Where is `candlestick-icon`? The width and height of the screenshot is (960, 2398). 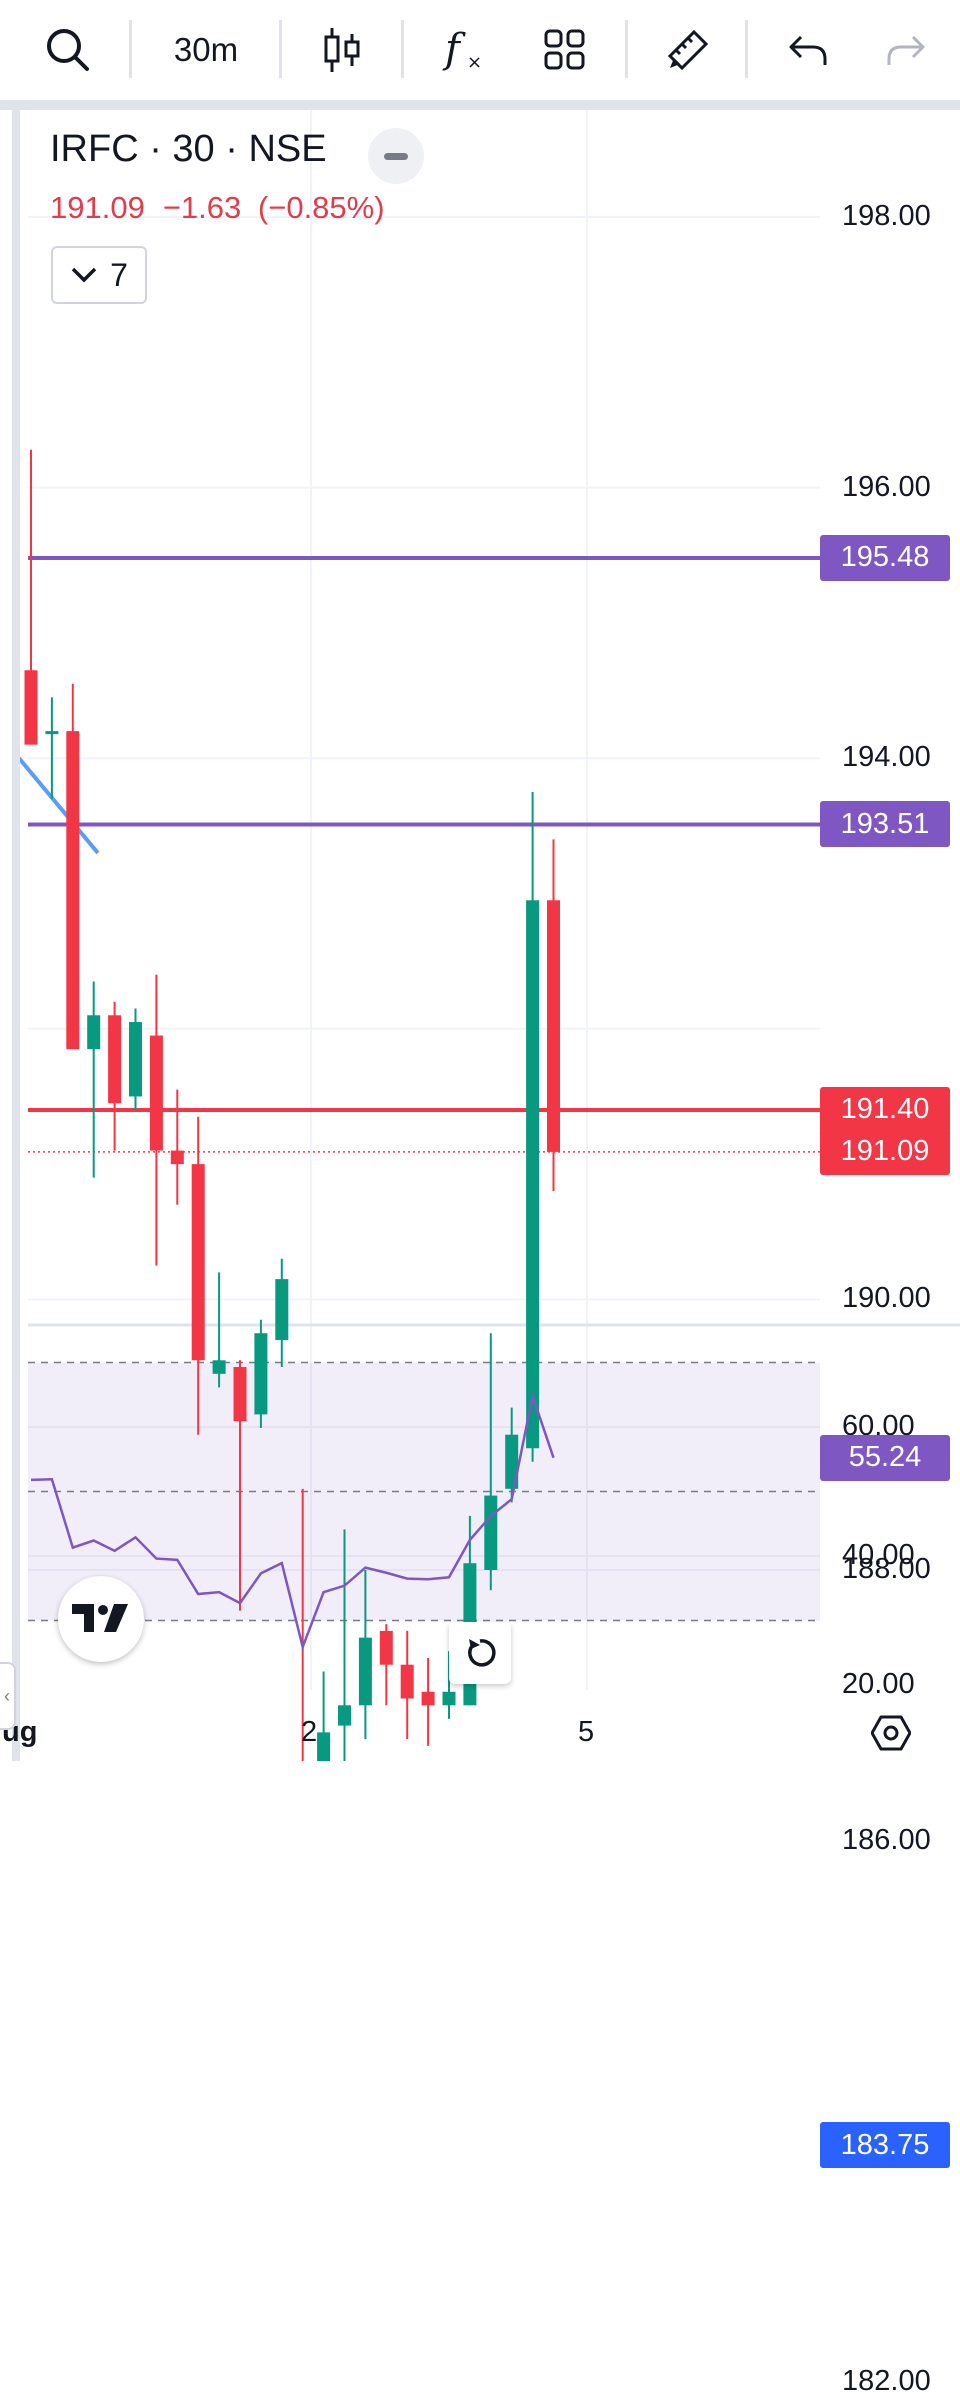
candlestick-icon is located at coordinates (342, 50).